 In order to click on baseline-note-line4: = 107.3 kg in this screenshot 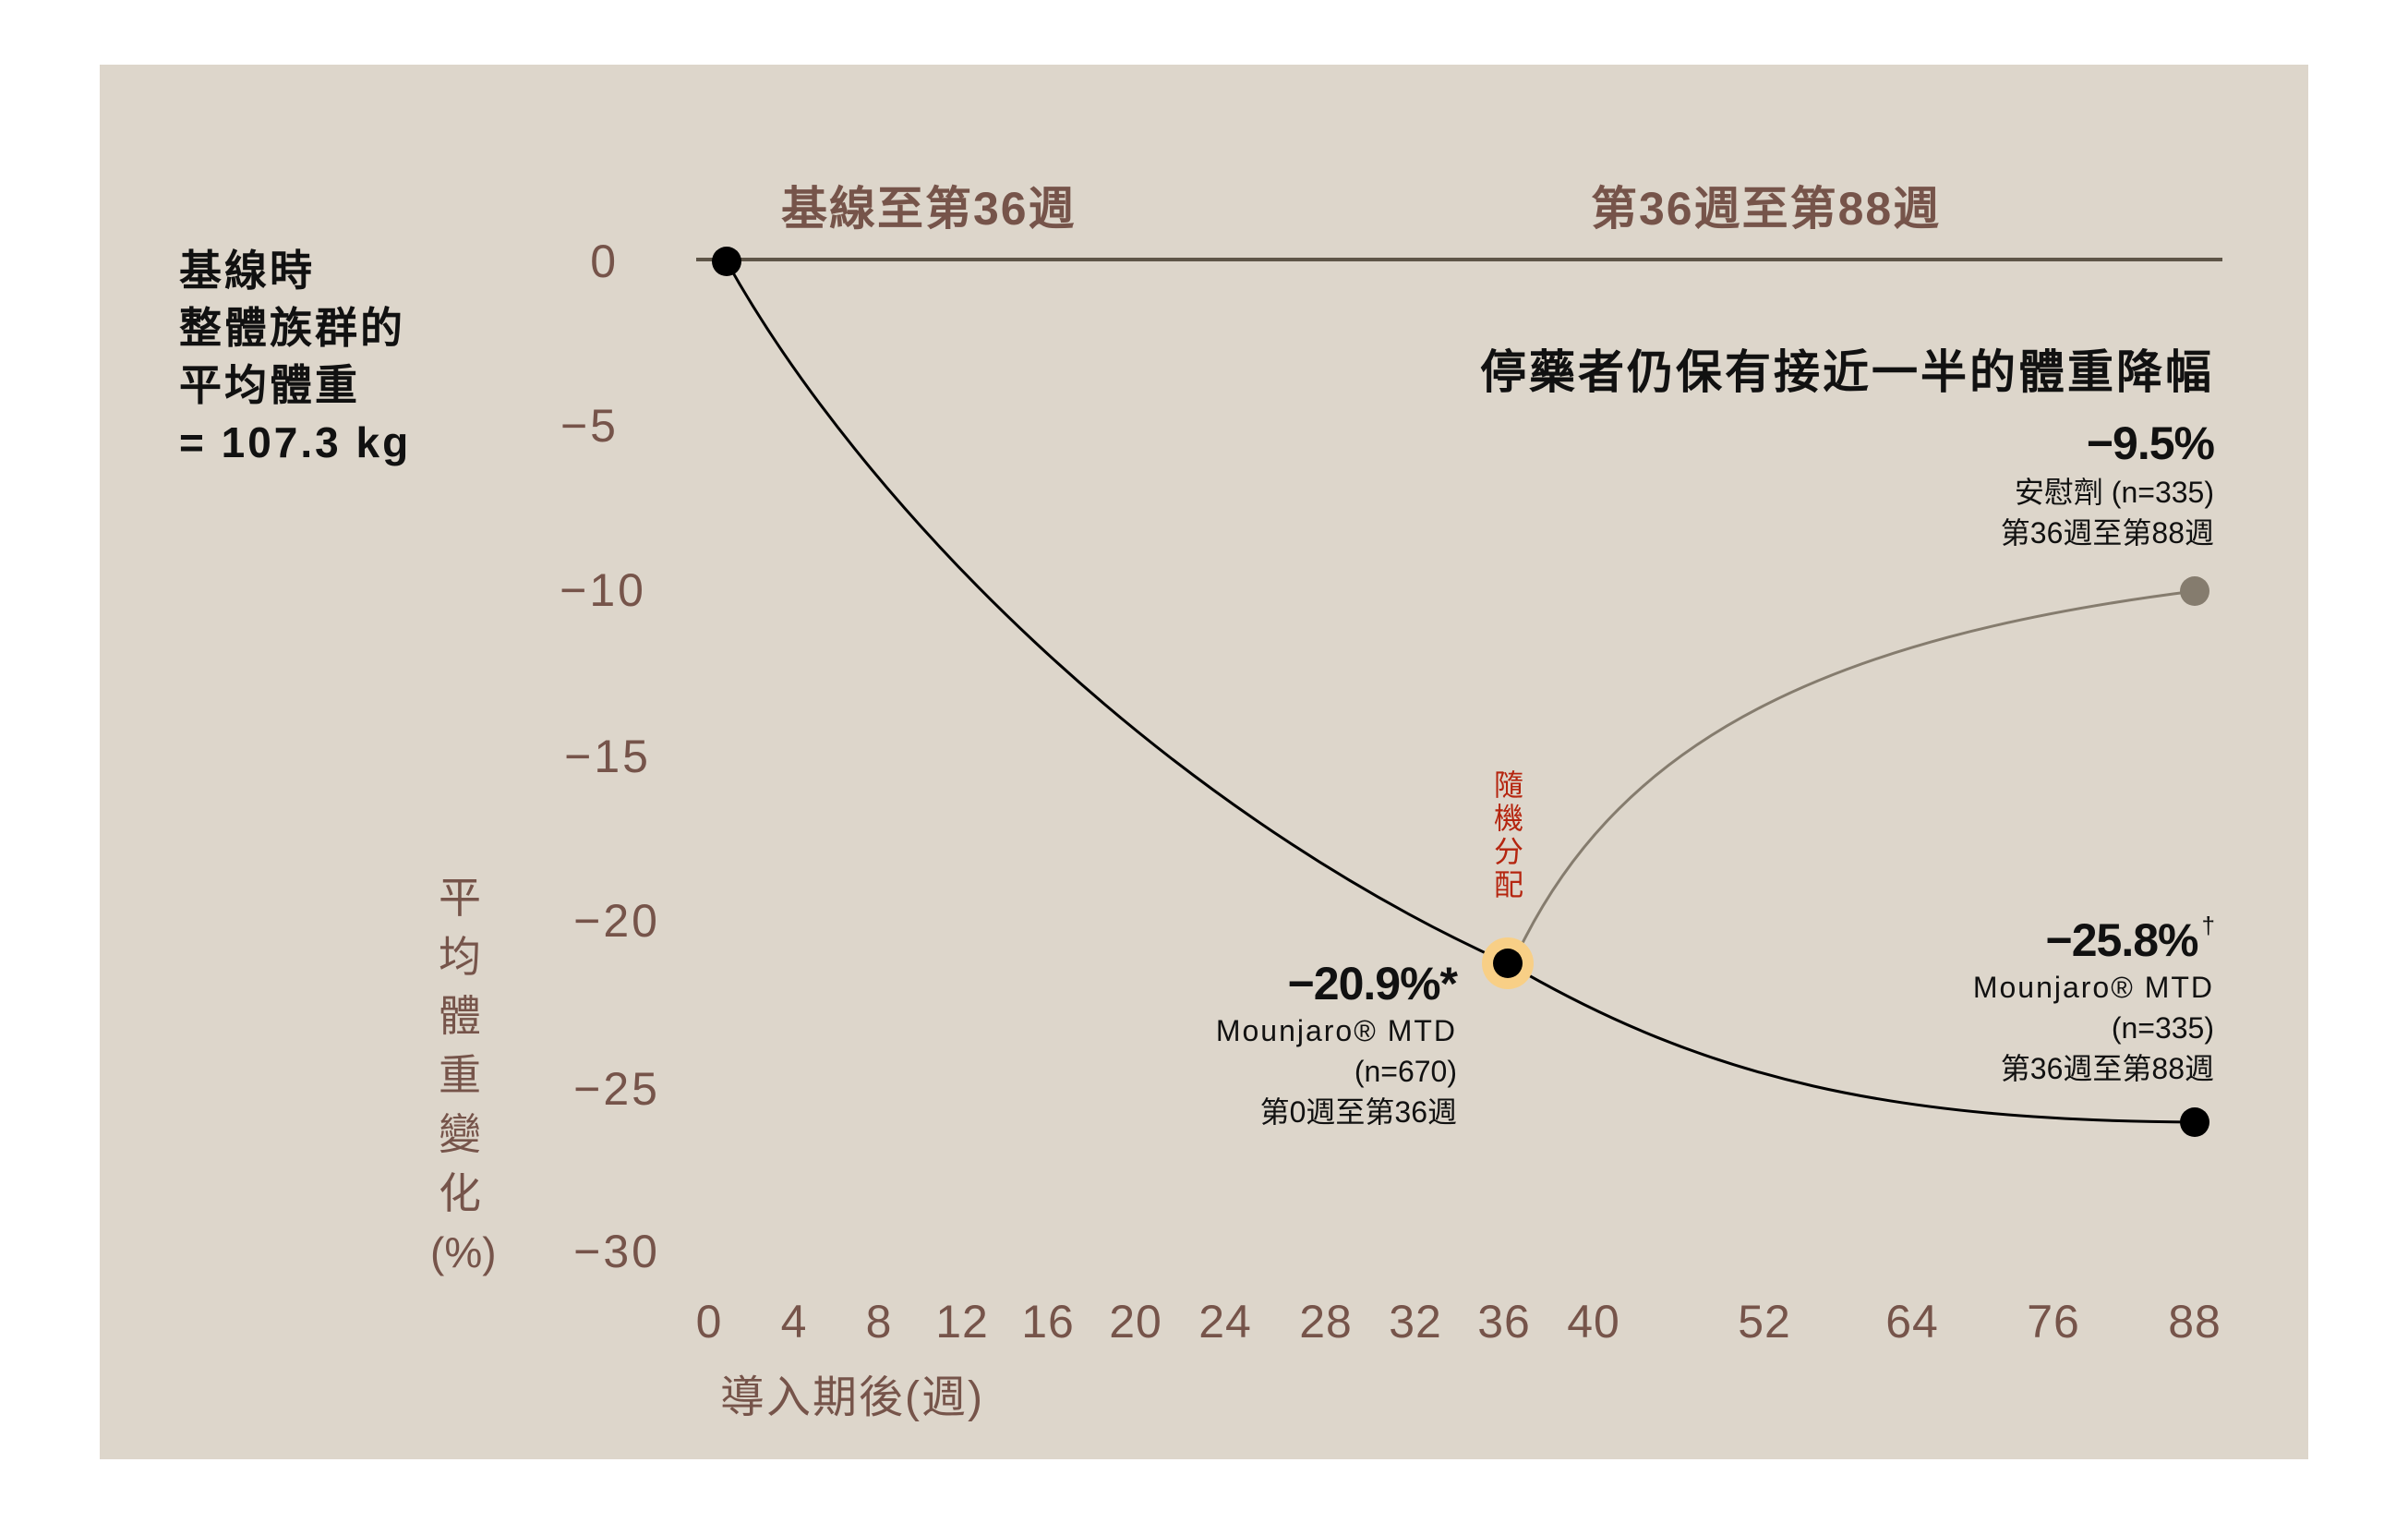, I will do `click(295, 442)`.